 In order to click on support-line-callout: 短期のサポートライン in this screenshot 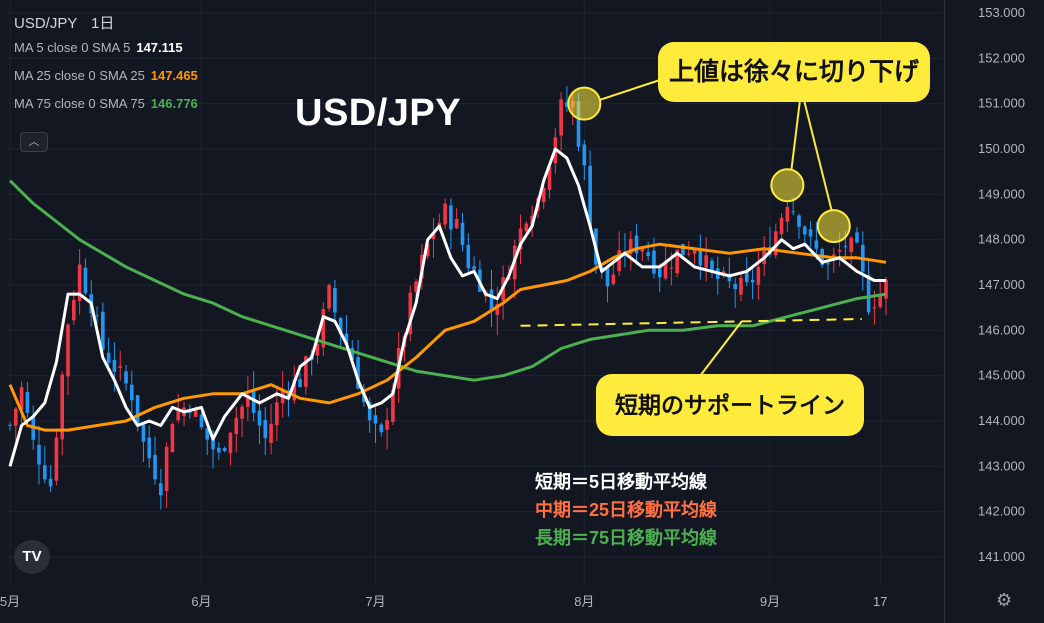, I will do `click(730, 405)`.